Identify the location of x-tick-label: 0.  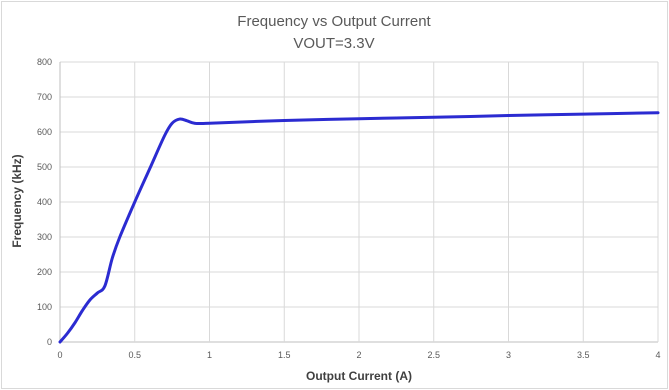
(59, 355).